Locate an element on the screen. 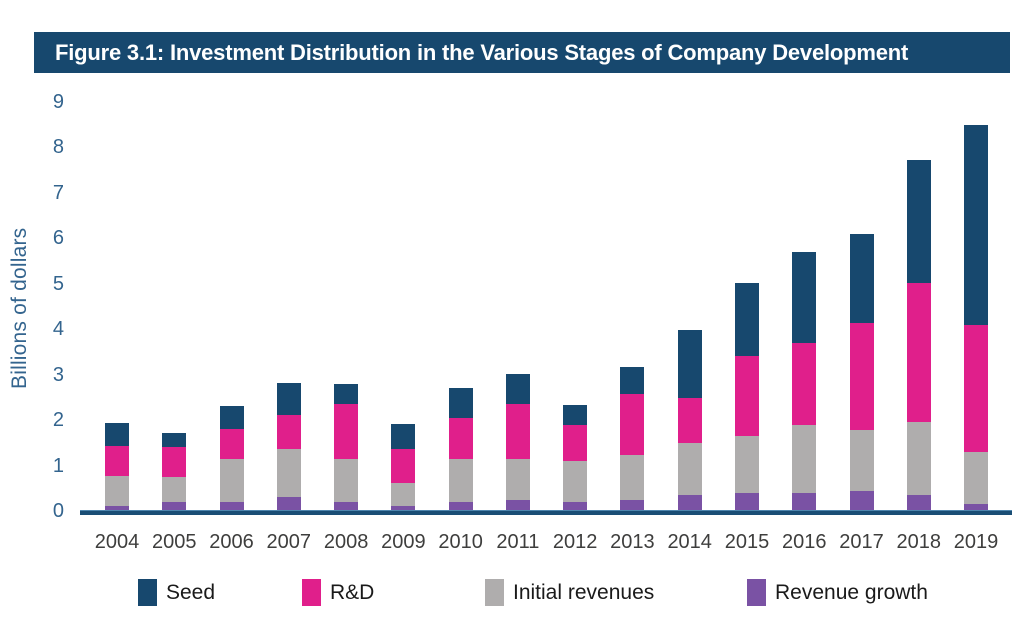  bar-2004 is located at coordinates (117, 467).